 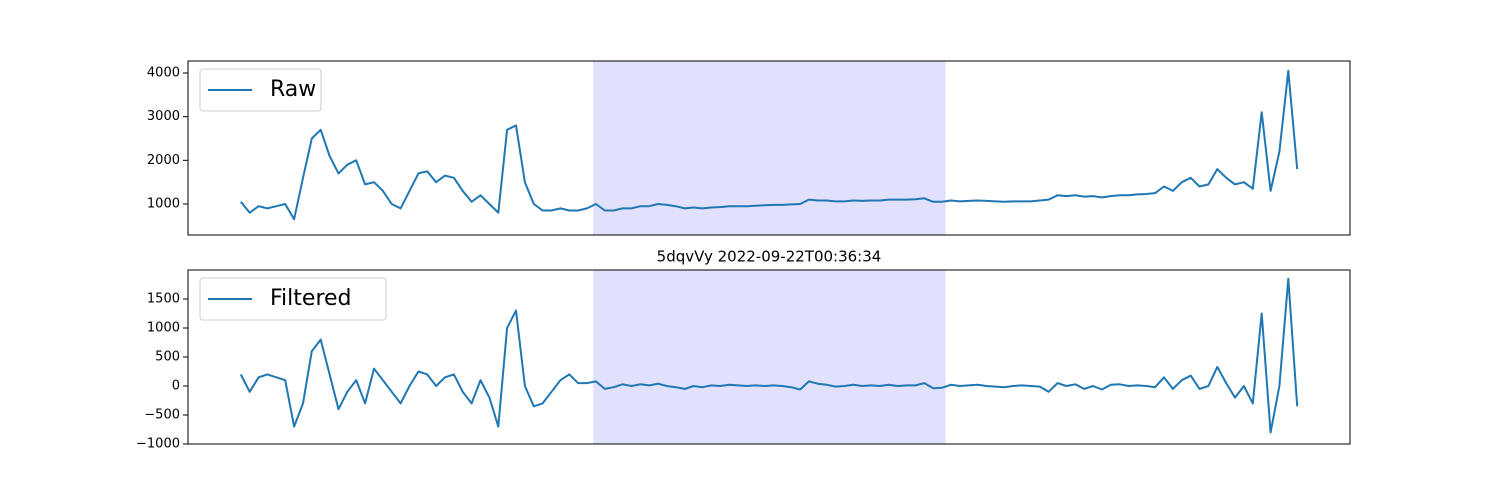 What do you see at coordinates (769, 257) in the screenshot?
I see `chart-title: 5dqvVy 2022-09-22T00:36:34` at bounding box center [769, 257].